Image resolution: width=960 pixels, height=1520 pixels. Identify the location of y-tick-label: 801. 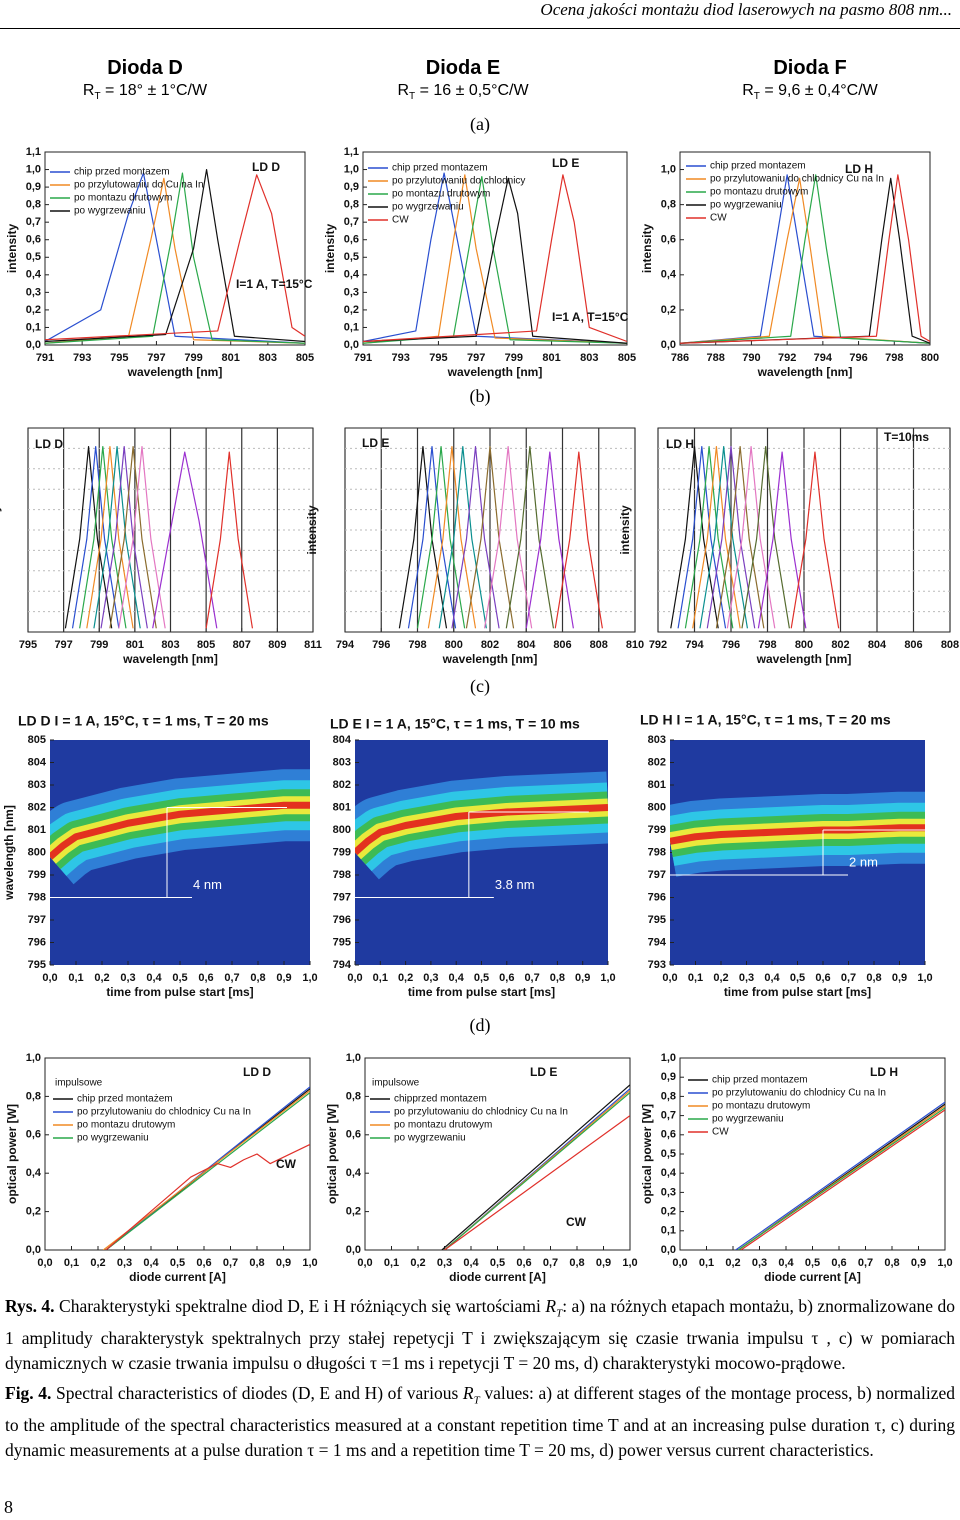
(37, 830).